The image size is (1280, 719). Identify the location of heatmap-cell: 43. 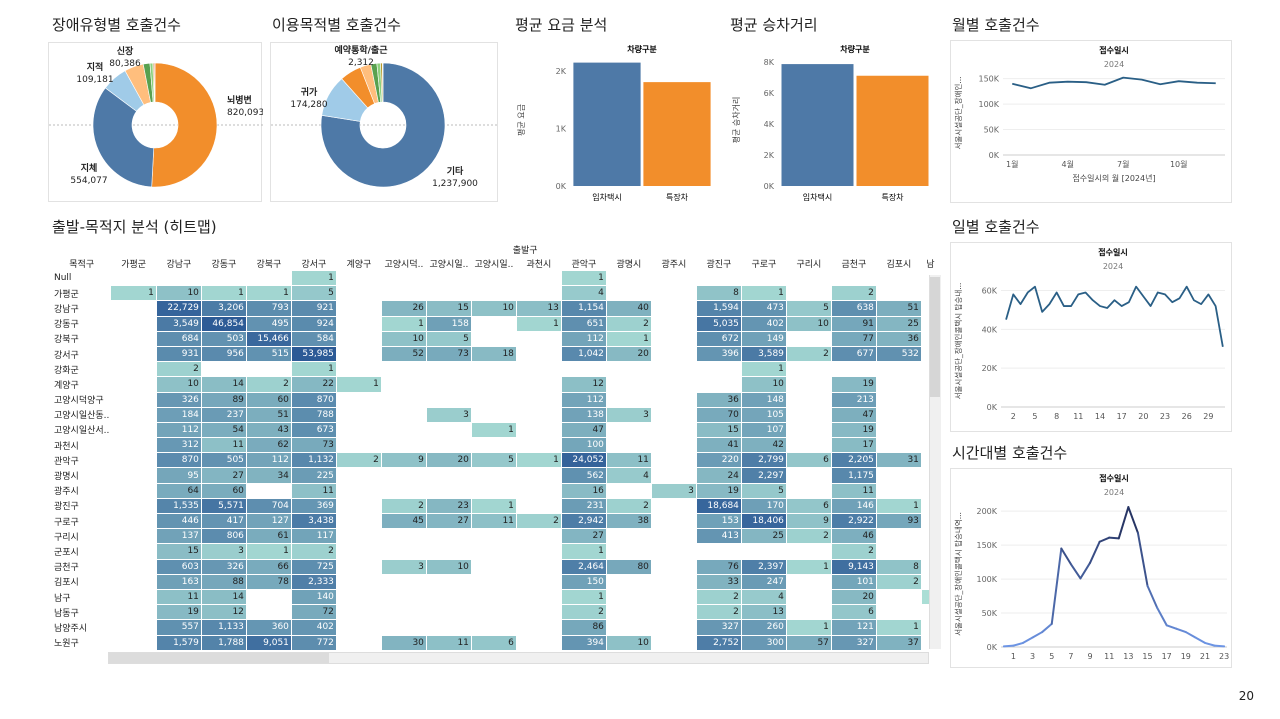
(269, 430).